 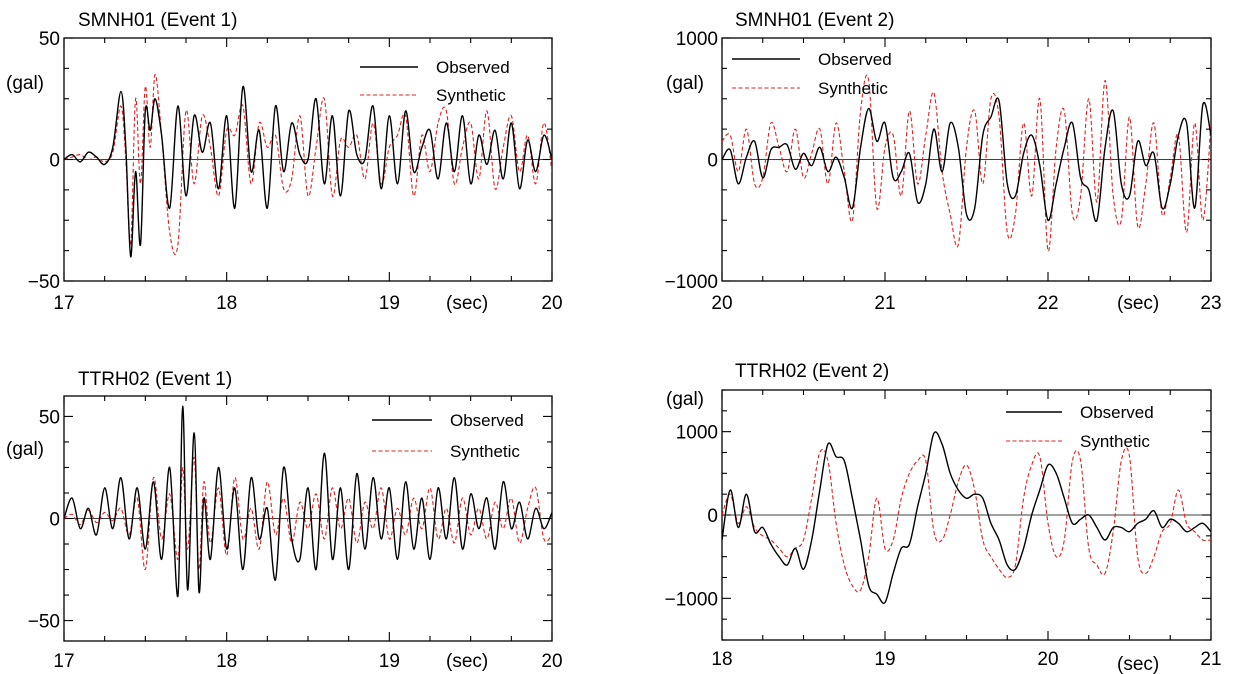 What do you see at coordinates (814, 20) in the screenshot?
I see `chart-title: SMNH01 (Event 2)` at bounding box center [814, 20].